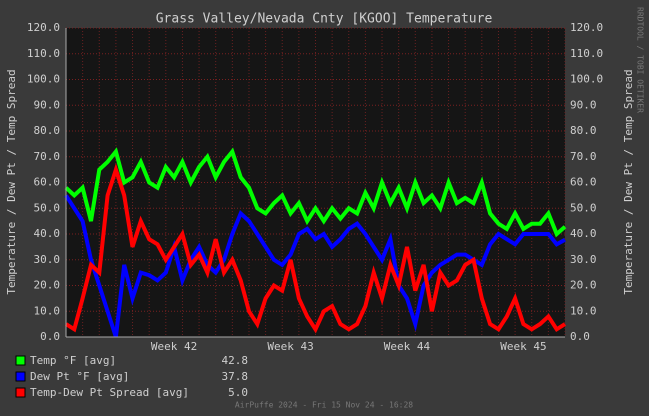 This screenshot has width=649, height=416. Describe the element at coordinates (43, 53) in the screenshot. I see `y-tick-label: 110.0` at that location.